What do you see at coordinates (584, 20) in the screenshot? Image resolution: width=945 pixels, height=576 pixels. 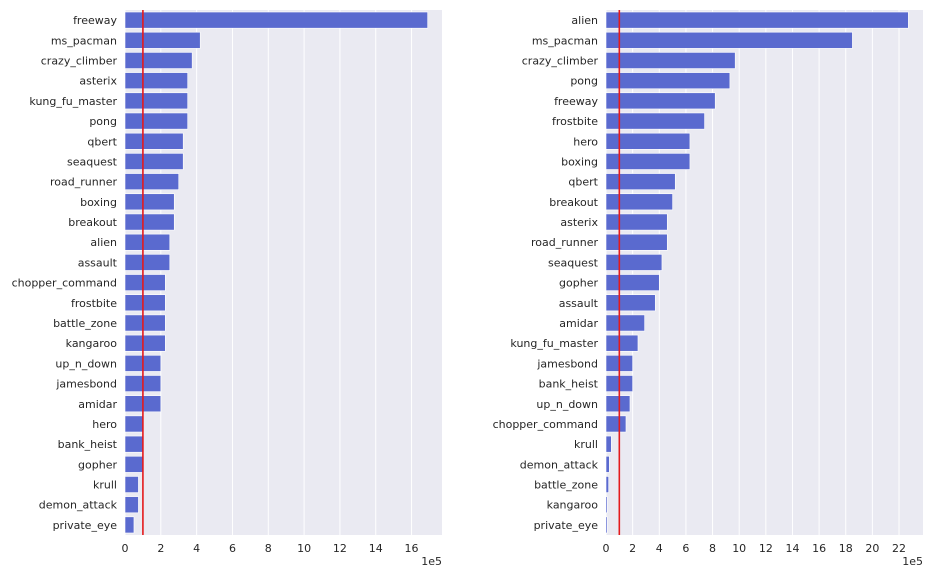 I see `right-category-label: alien` at bounding box center [584, 20].